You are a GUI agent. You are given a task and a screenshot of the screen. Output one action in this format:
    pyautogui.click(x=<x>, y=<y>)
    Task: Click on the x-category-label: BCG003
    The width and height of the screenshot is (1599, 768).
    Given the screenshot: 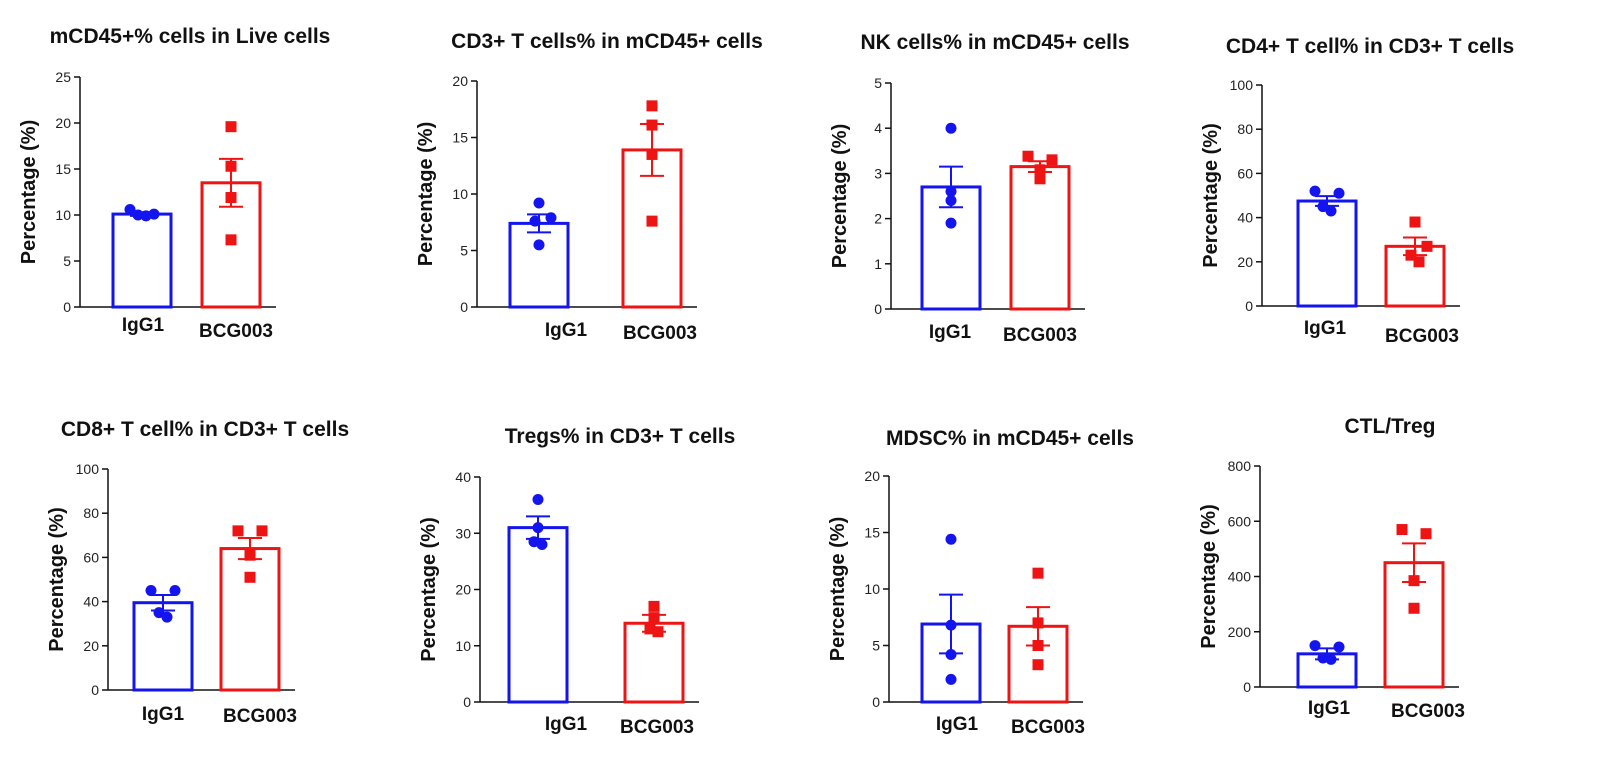 What is the action you would take?
    pyautogui.click(x=1428, y=711)
    